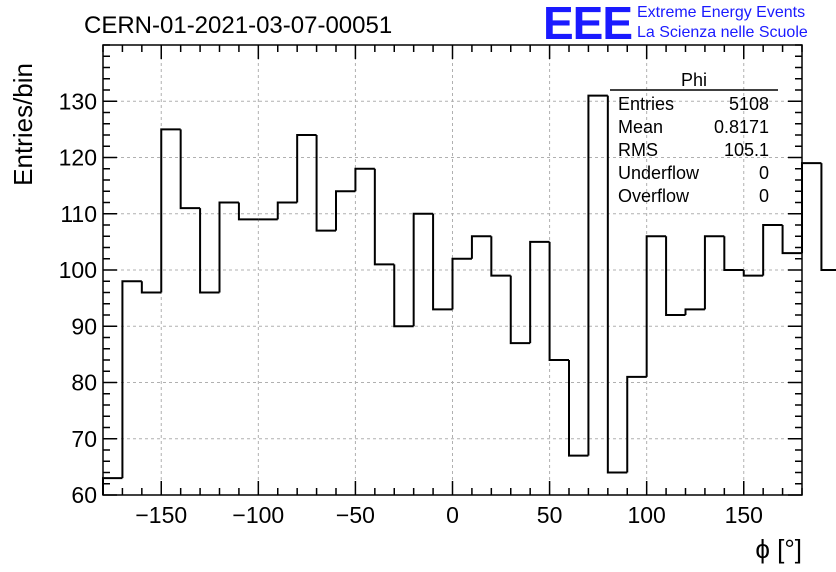 Image resolution: width=836 pixels, height=572 pixels. I want to click on stats-name: Phi, so click(694, 80).